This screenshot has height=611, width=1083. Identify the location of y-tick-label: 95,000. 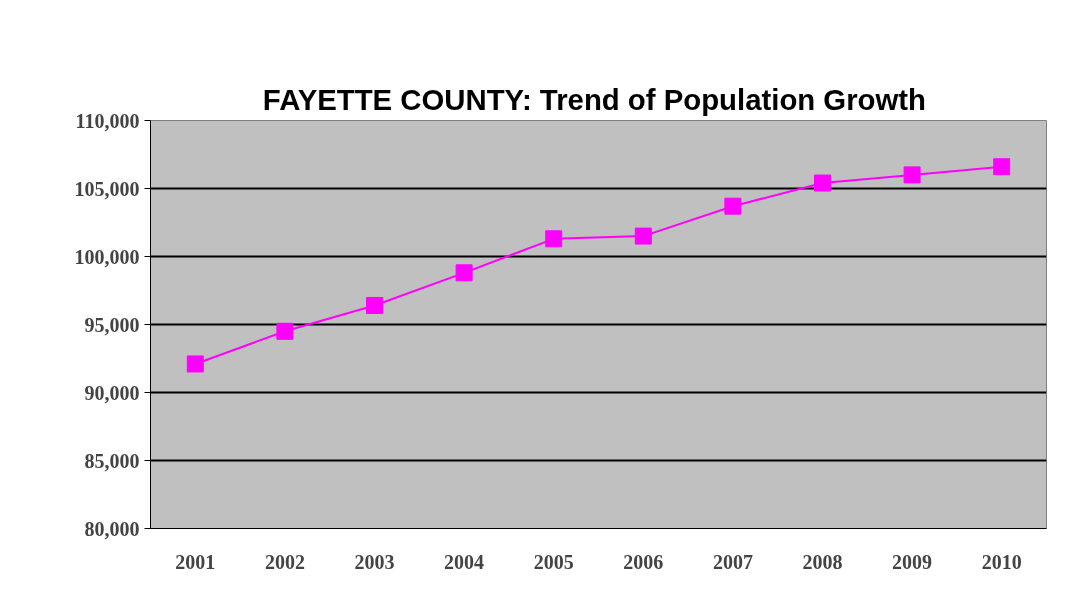
(112, 324).